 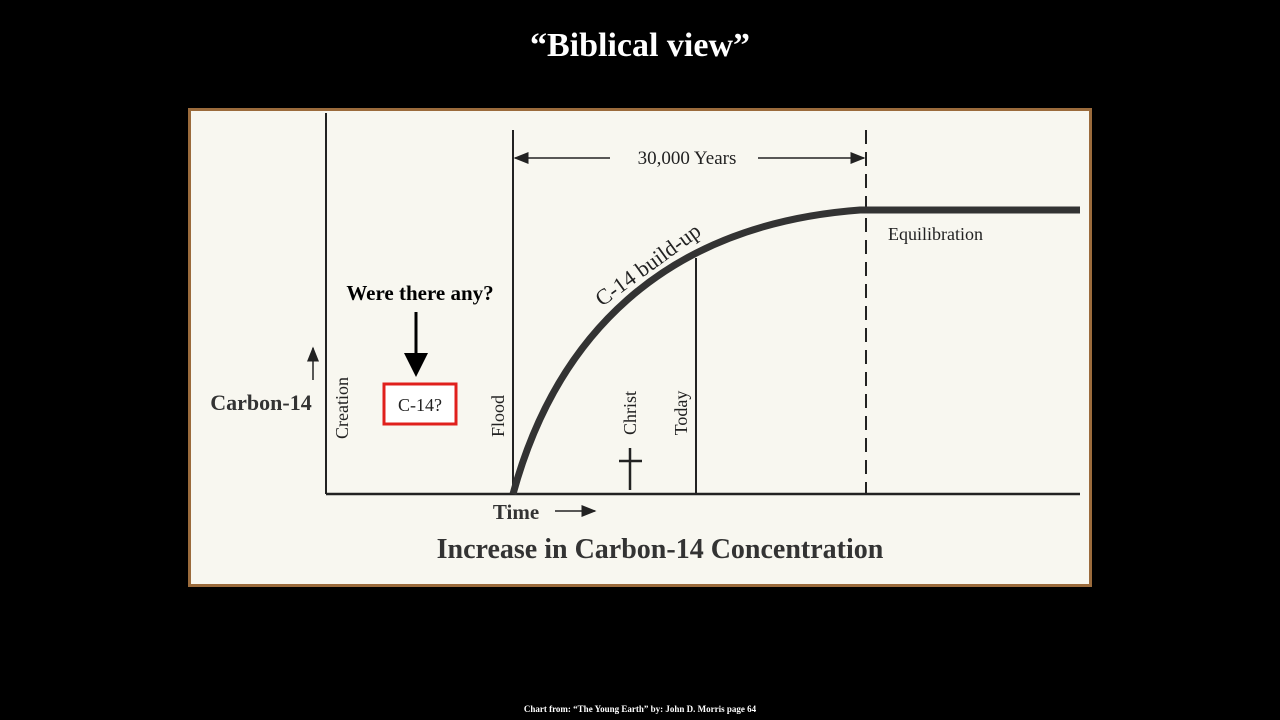 What do you see at coordinates (687, 158) in the screenshot?
I see `span-label: 30,000 Years` at bounding box center [687, 158].